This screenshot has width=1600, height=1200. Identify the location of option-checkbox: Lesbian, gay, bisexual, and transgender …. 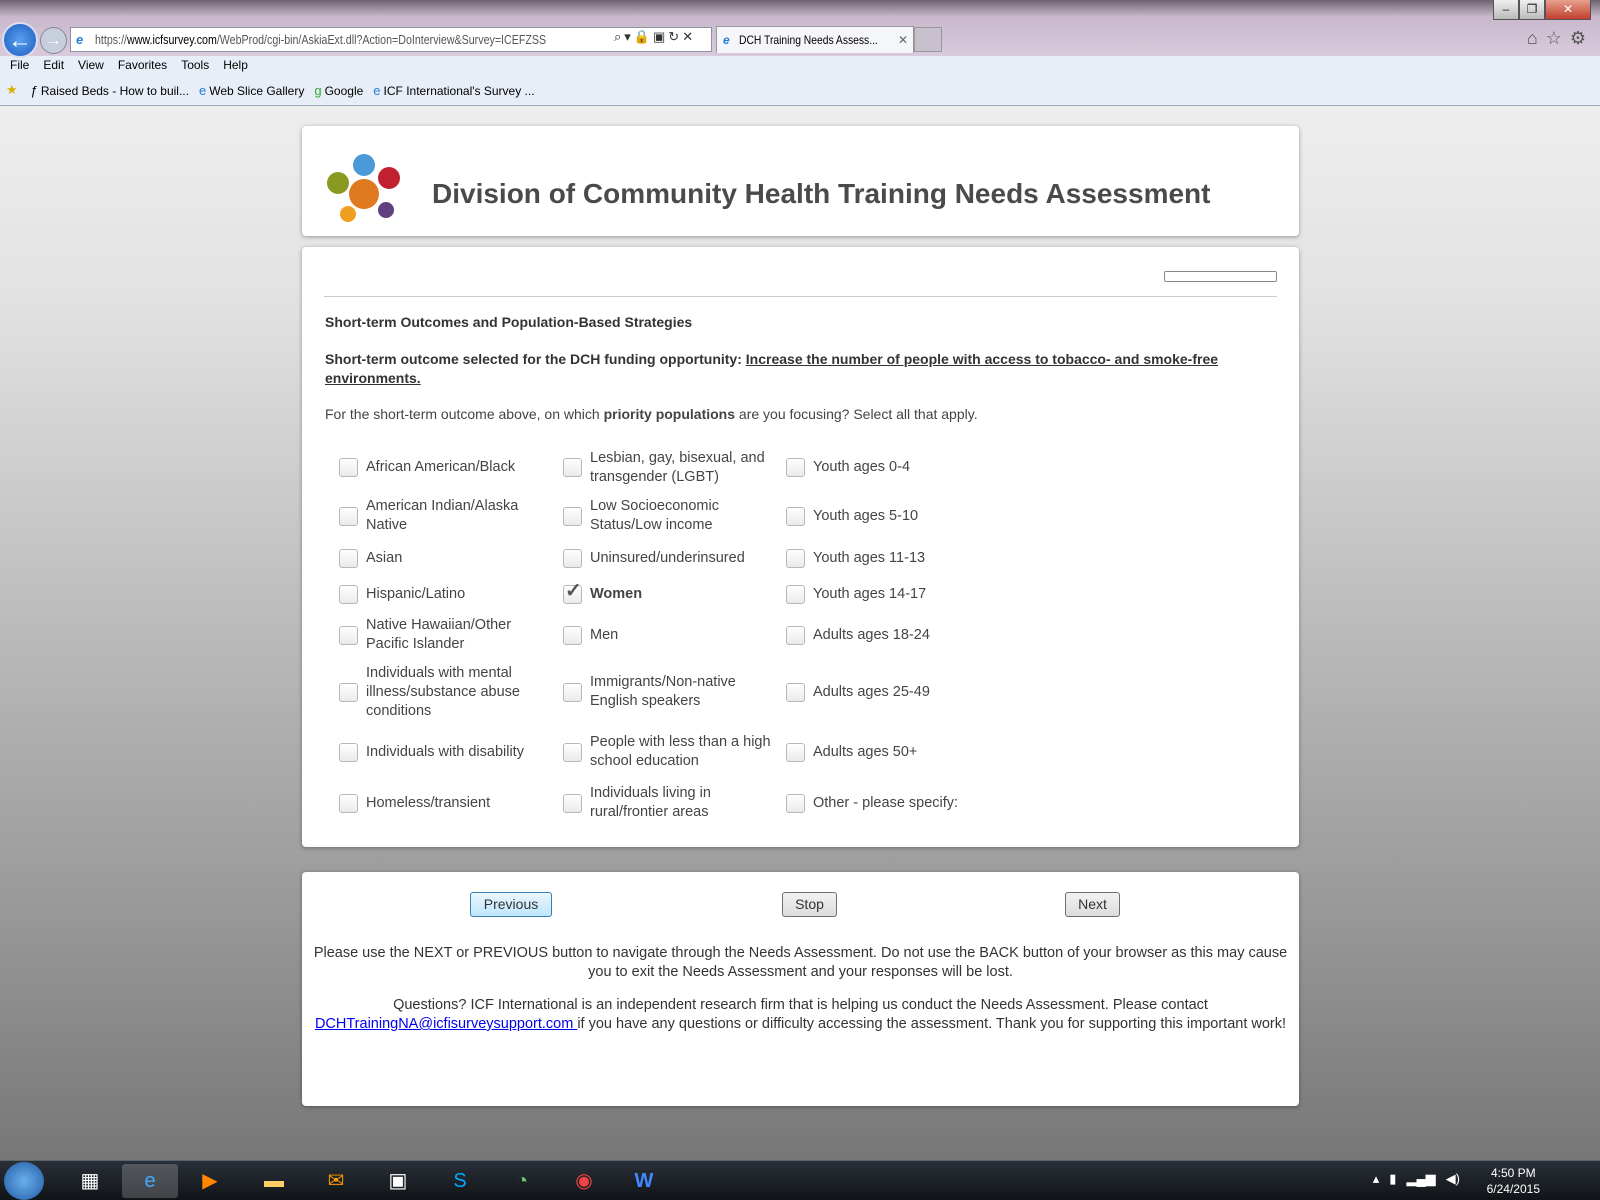
(674, 467).